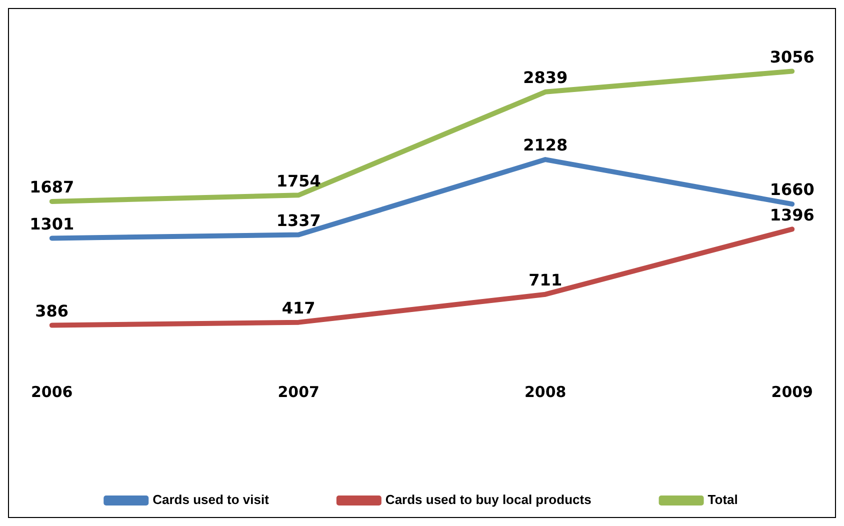 Image resolution: width=844 pixels, height=526 pixels. Describe the element at coordinates (545, 145) in the screenshot. I see `data-label: 2128` at that location.